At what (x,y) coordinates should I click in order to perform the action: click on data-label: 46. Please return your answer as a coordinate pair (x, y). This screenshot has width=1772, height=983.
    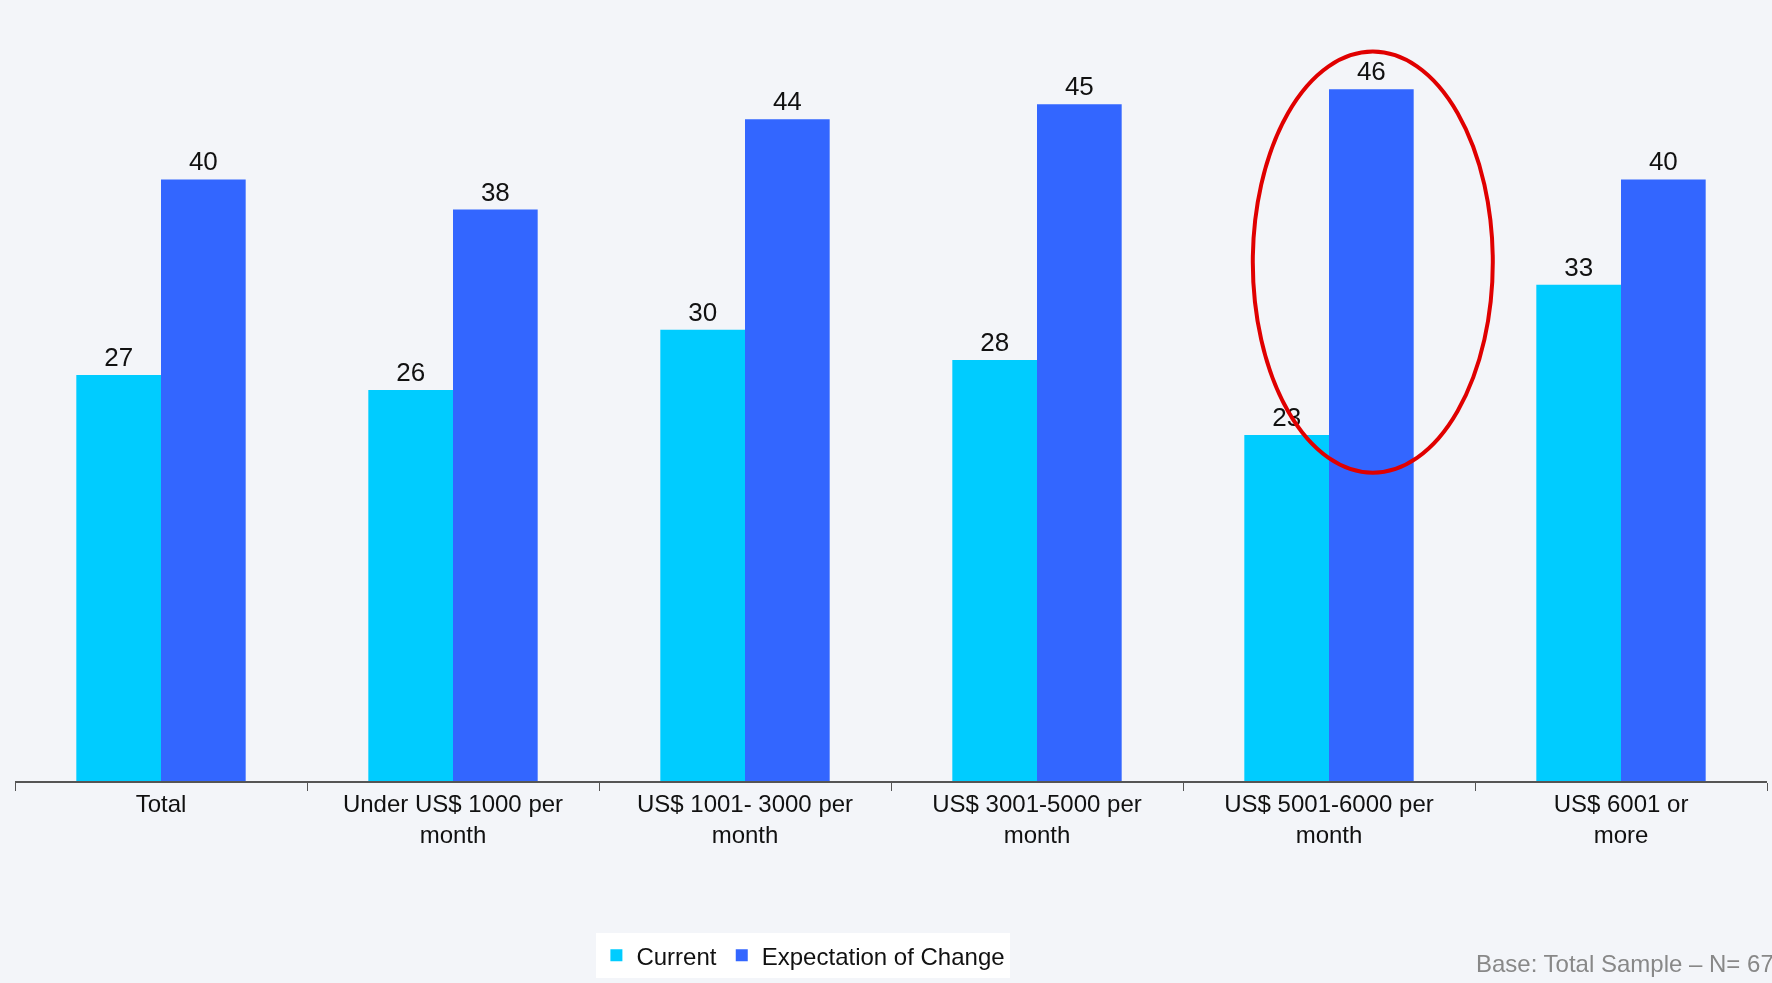
    Looking at the image, I should click on (1371, 71).